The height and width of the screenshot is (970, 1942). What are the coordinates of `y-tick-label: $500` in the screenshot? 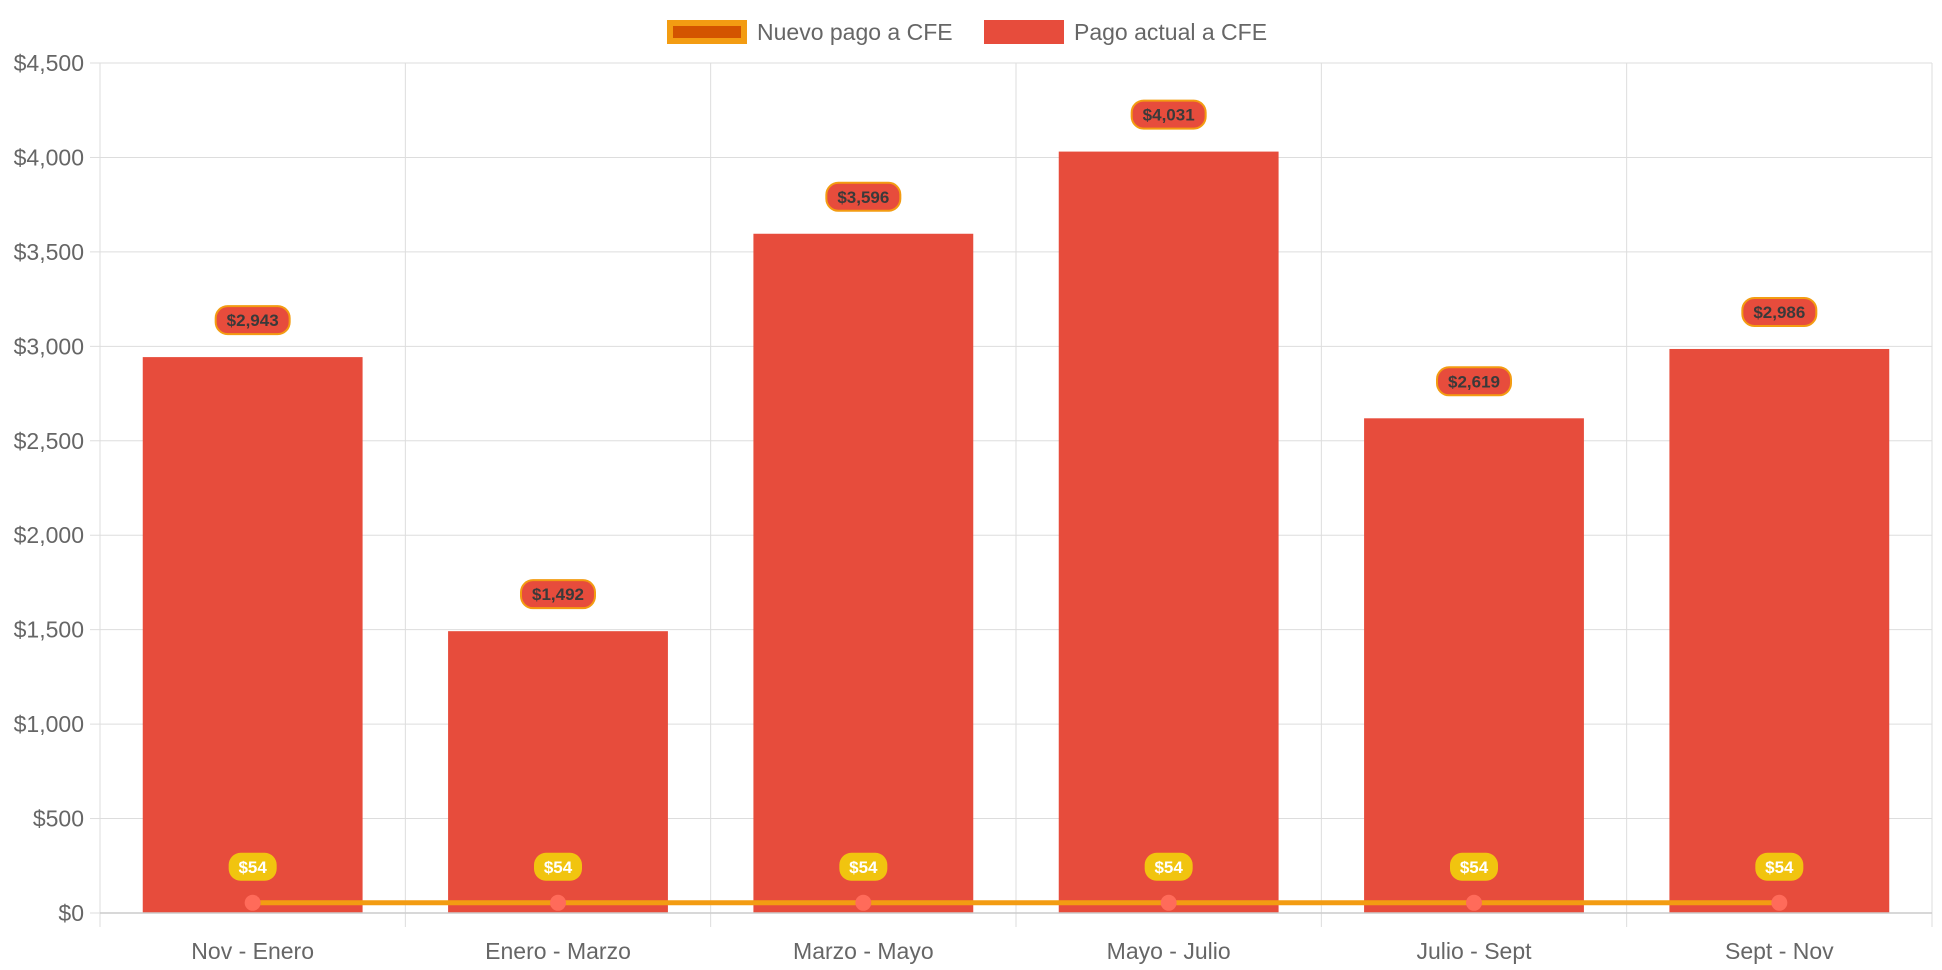 It's located at (58, 819).